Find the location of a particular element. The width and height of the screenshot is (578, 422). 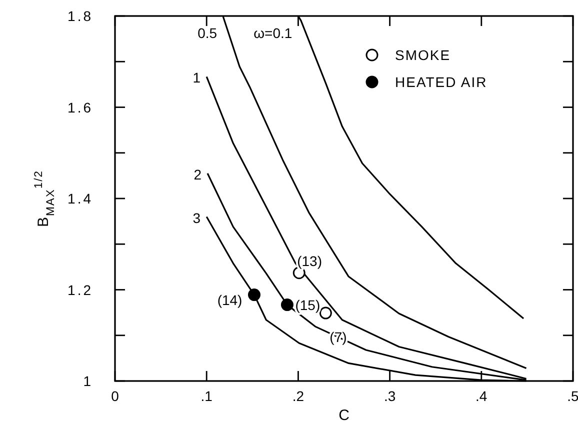

annotation: (15) is located at coordinates (307, 304).